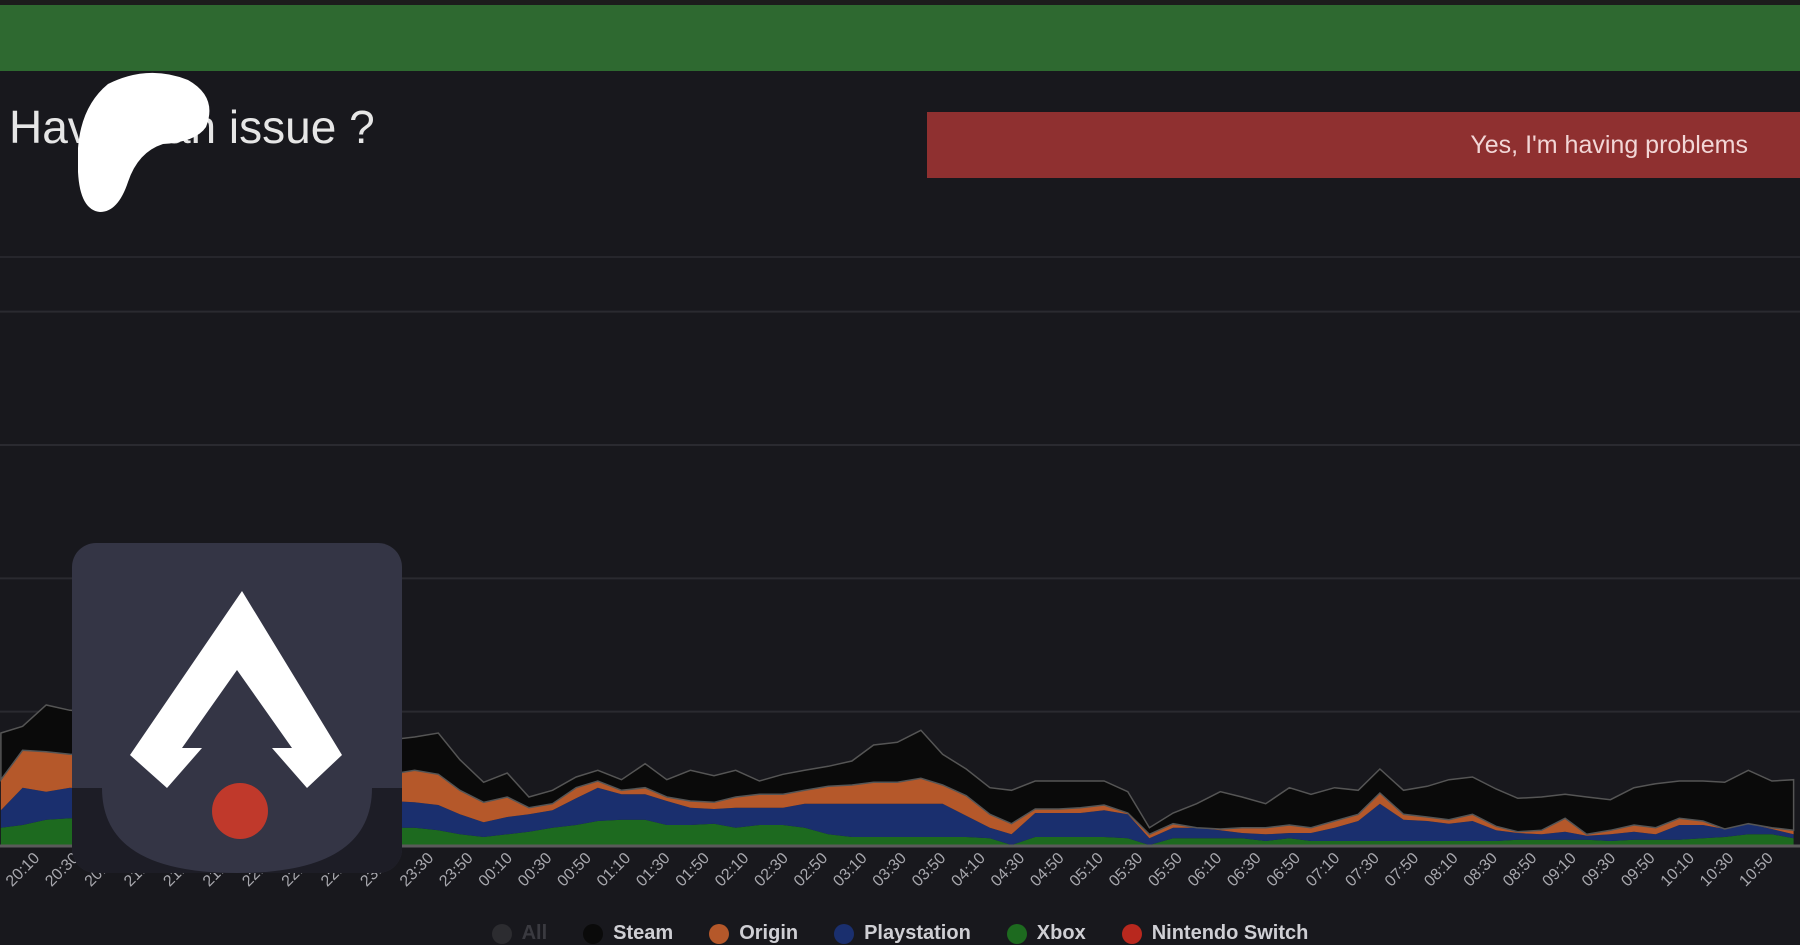  Describe the element at coordinates (771, 870) in the screenshot. I see `x-tick-label: 02:30` at that location.